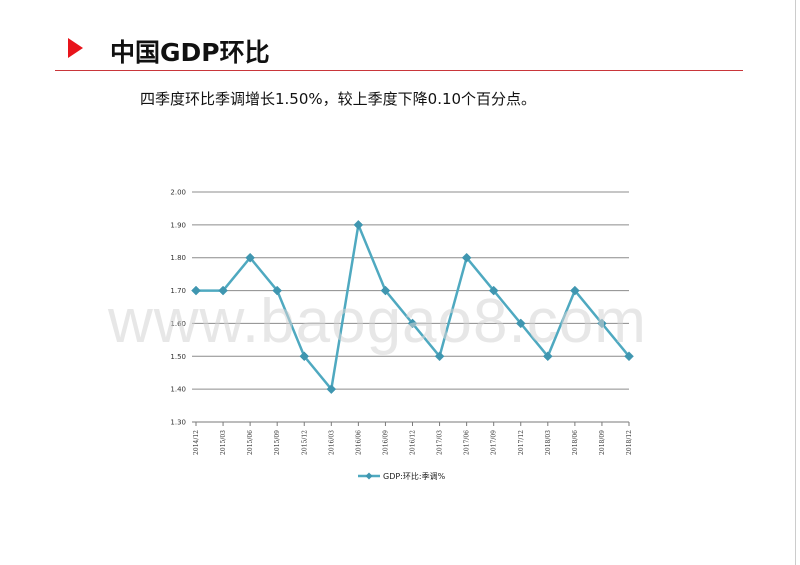 Image resolution: width=800 pixels, height=565 pixels. I want to click on title-arrow-icon, so click(75, 48).